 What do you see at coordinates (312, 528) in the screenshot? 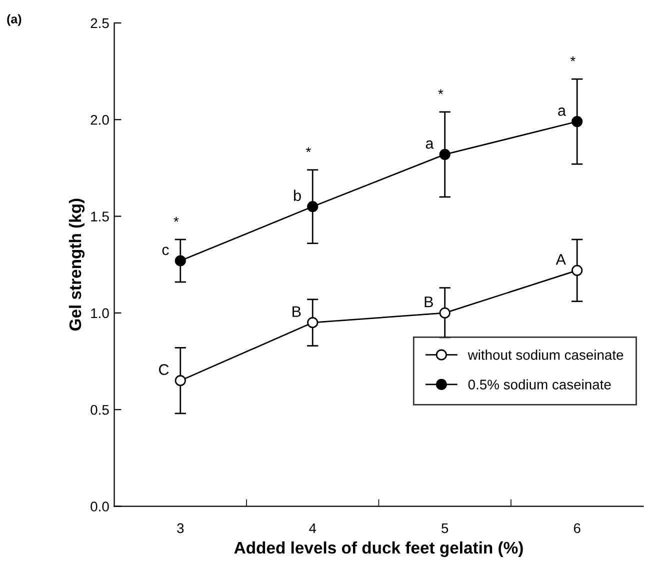
I see `x-tick-label: 4` at bounding box center [312, 528].